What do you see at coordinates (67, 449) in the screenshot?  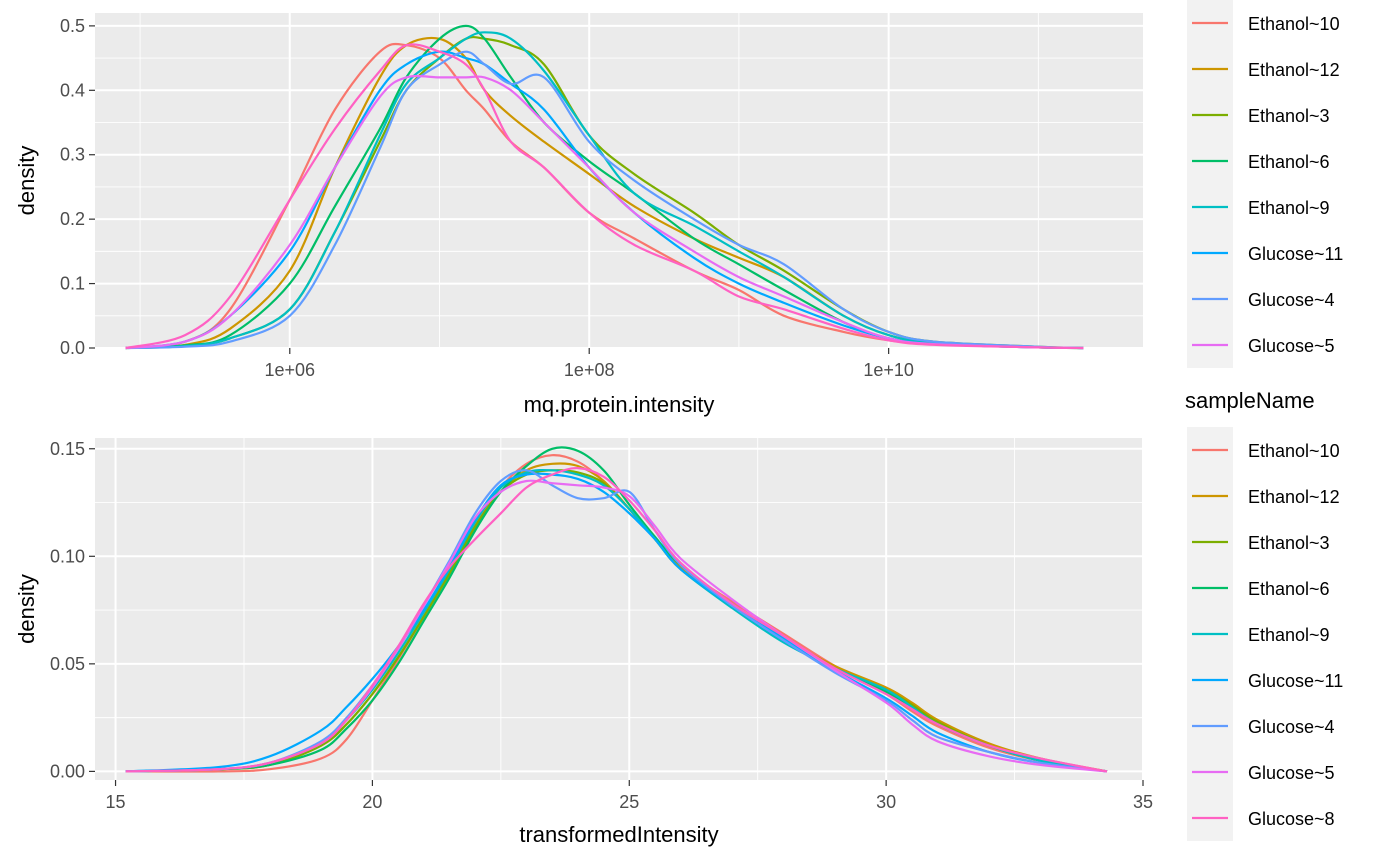 I see `y-tick-label: 0.15` at bounding box center [67, 449].